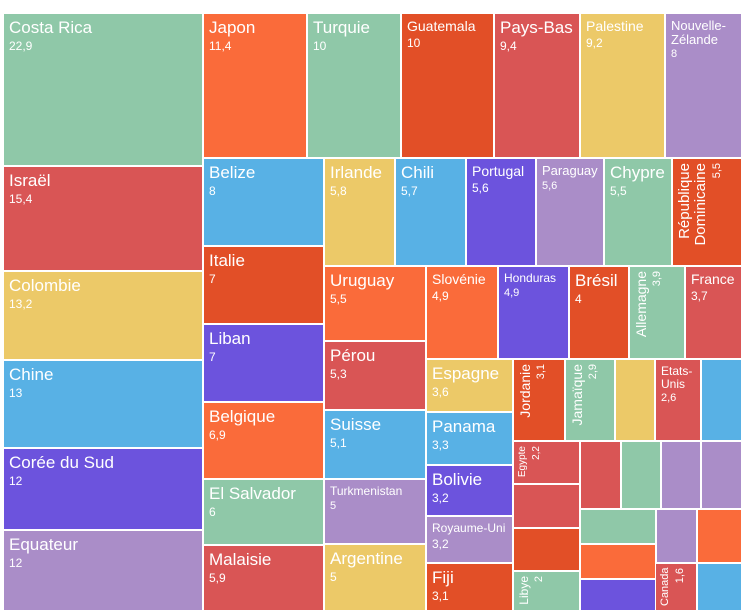  I want to click on treemap-tile: Suisse 5,1, so click(375, 444).